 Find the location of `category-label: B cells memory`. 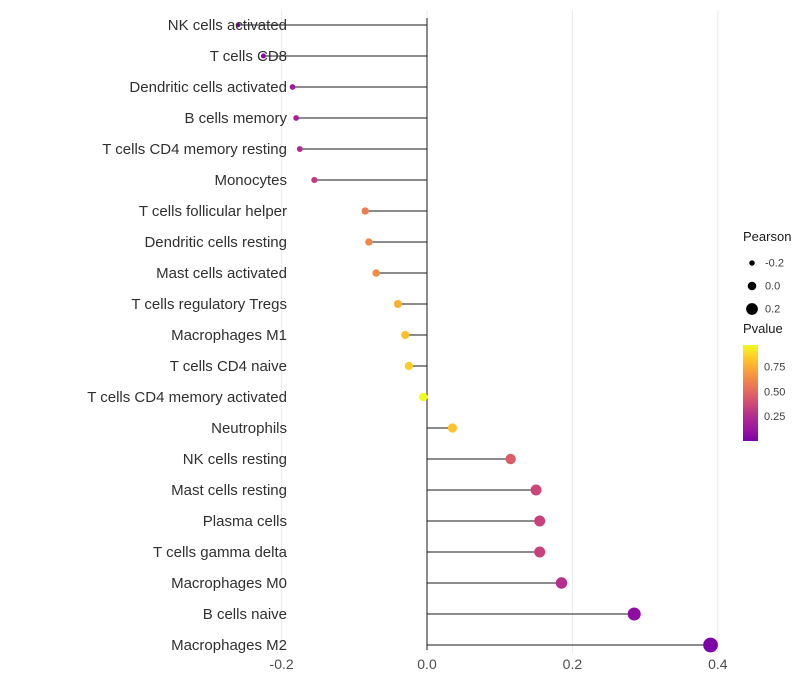

category-label: B cells memory is located at coordinates (235, 118).